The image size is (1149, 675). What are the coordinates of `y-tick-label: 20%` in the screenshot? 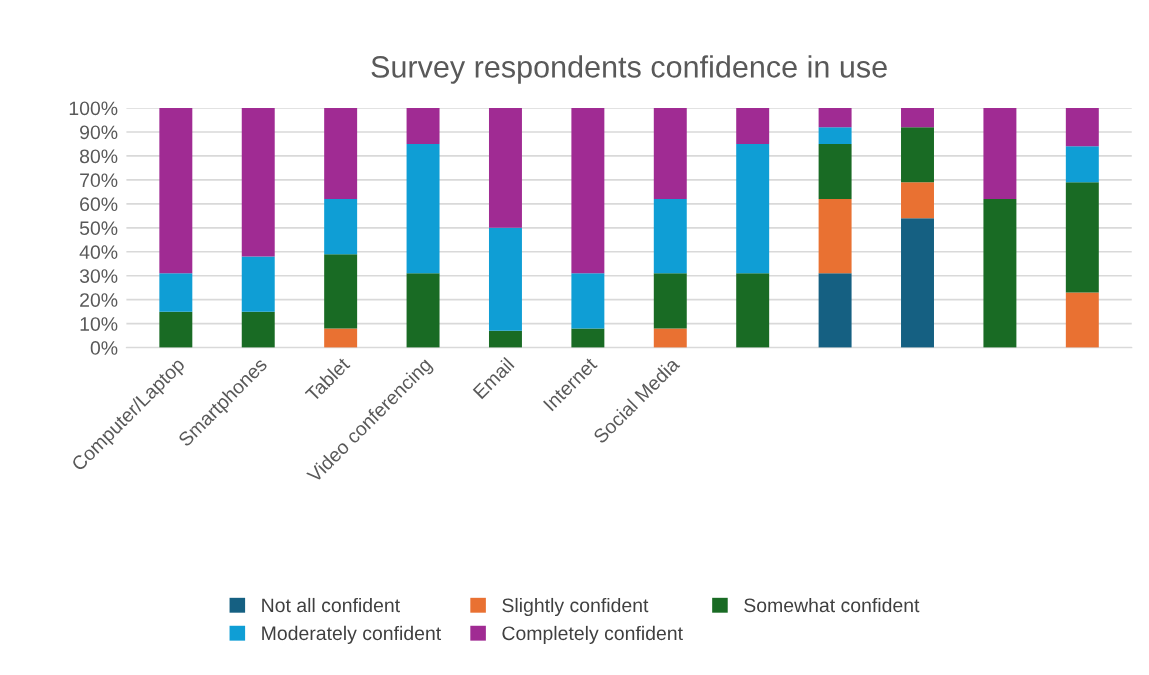 It's located at (99, 300).